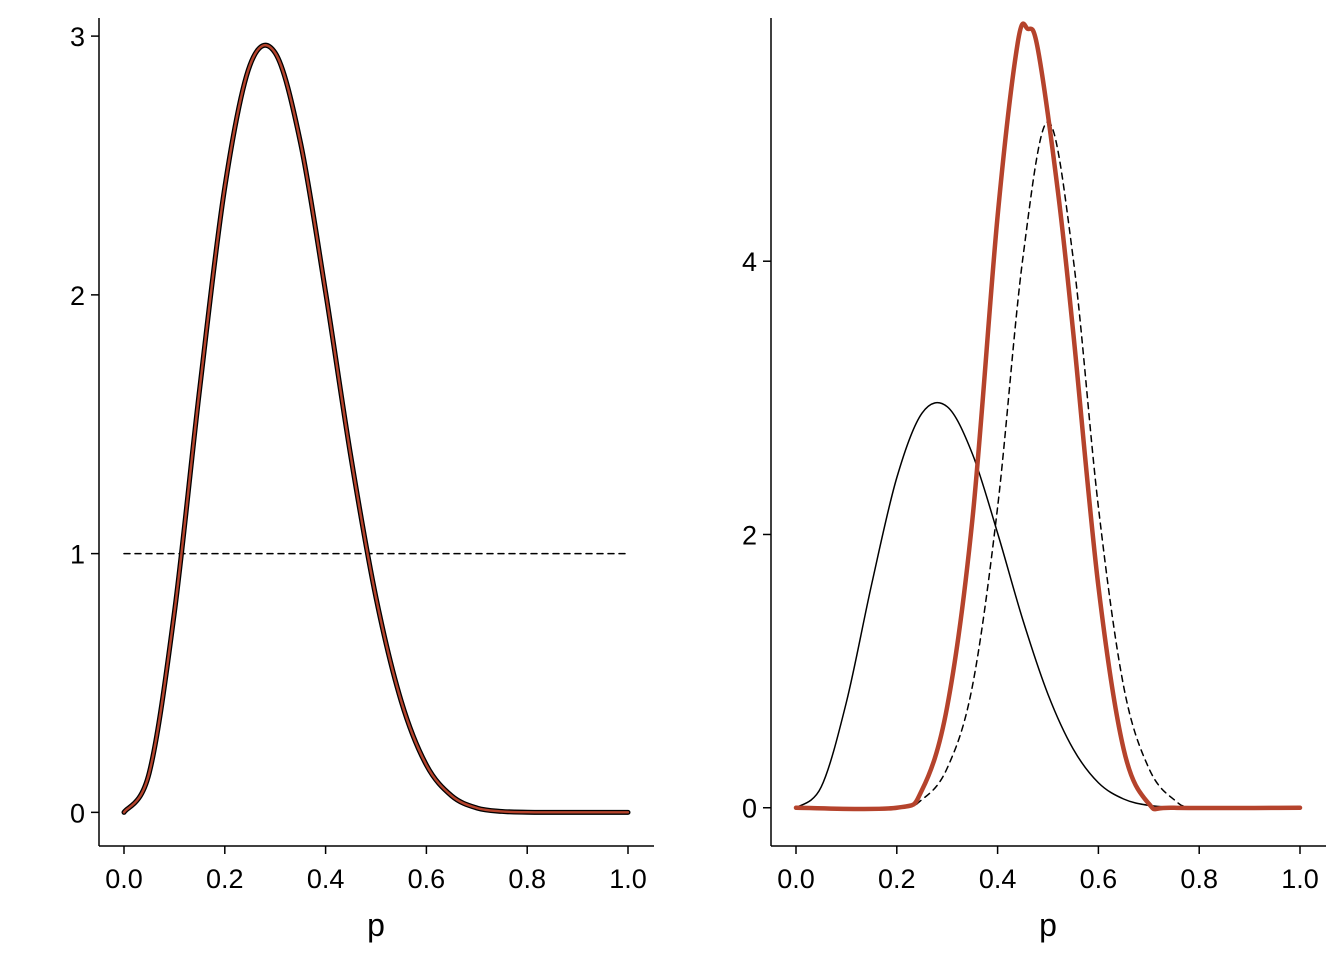 The height and width of the screenshot is (960, 1344). What do you see at coordinates (77, 37) in the screenshot?
I see `y-tick-label: 3` at bounding box center [77, 37].